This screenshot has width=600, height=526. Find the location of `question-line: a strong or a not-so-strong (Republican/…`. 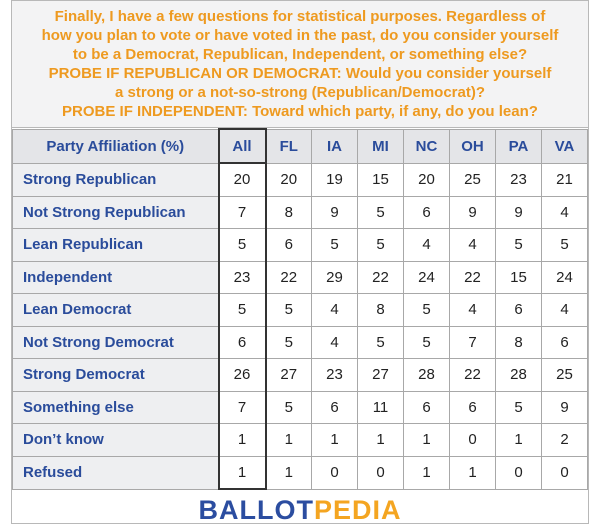

question-line: a strong or a not-so-strong (Republican/… is located at coordinates (300, 92).